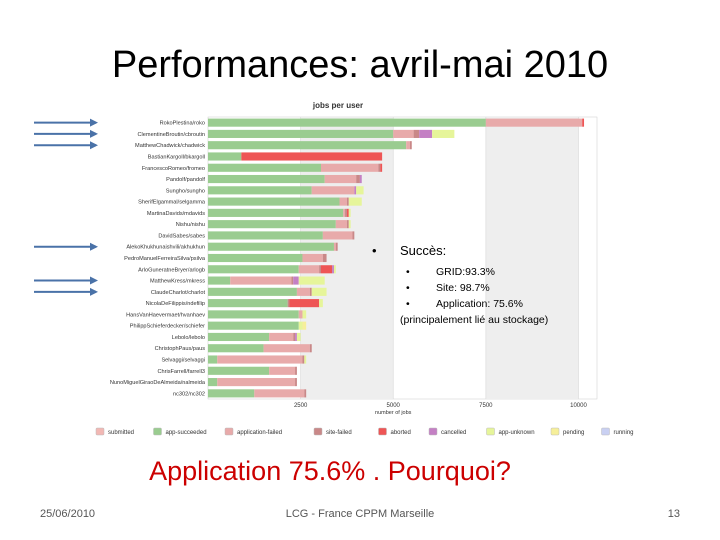 The image size is (720, 540). What do you see at coordinates (559, 304) in the screenshot?
I see `success-item-application: • Application: 75.6%` at bounding box center [559, 304].